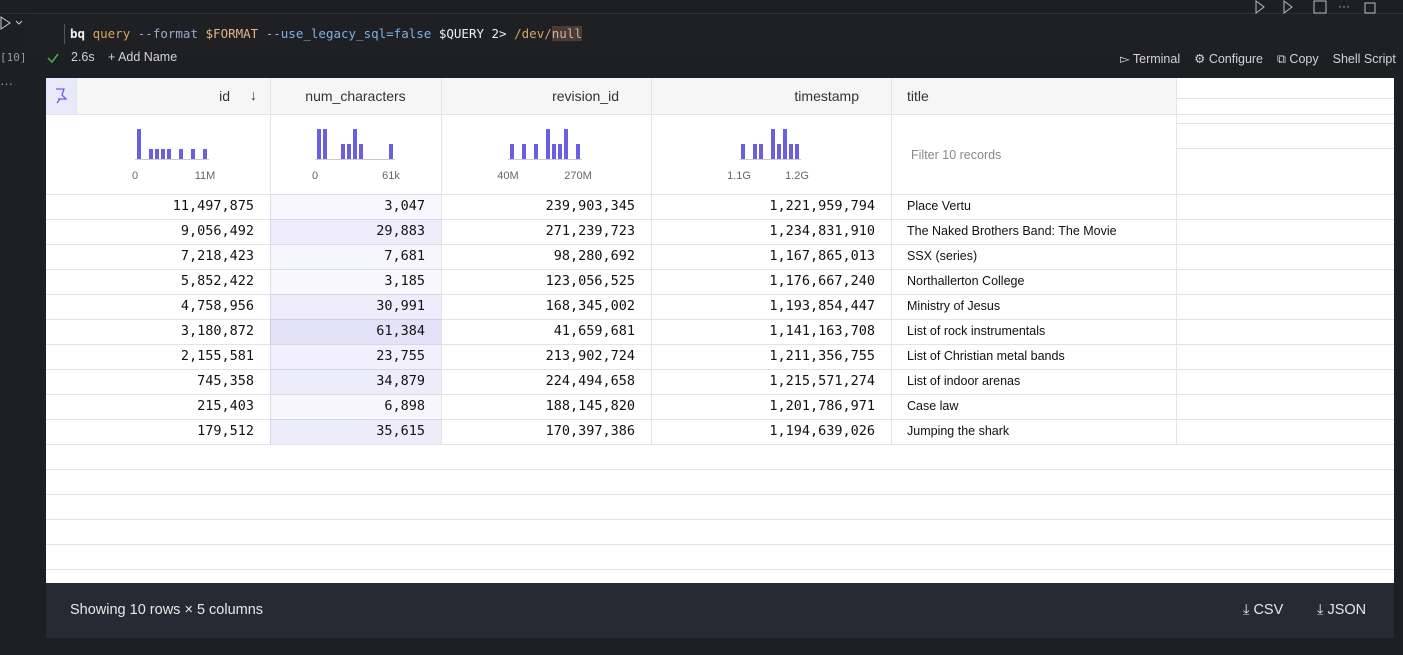  I want to click on table-cell: 1,211,356,755, so click(822, 356).